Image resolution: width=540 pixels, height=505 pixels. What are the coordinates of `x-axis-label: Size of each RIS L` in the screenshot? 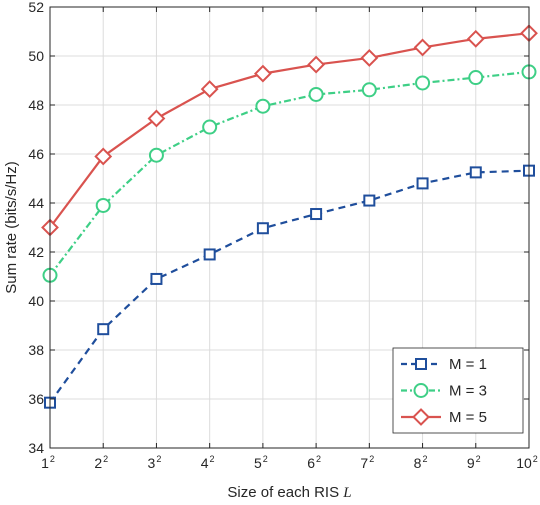 It's located at (289, 492).